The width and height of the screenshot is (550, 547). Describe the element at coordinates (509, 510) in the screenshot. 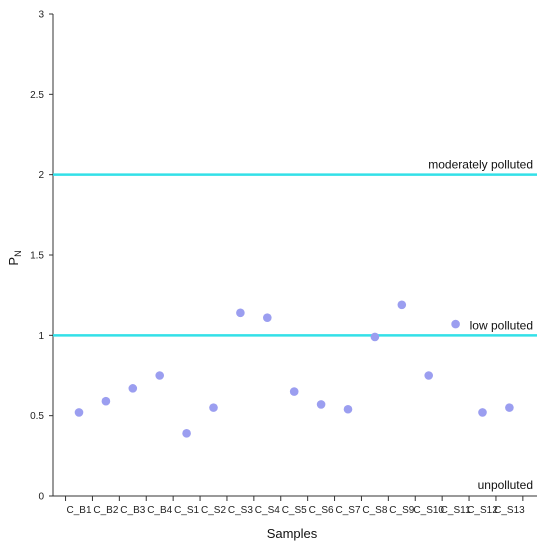

I see `x-tick-label: C_S13` at that location.